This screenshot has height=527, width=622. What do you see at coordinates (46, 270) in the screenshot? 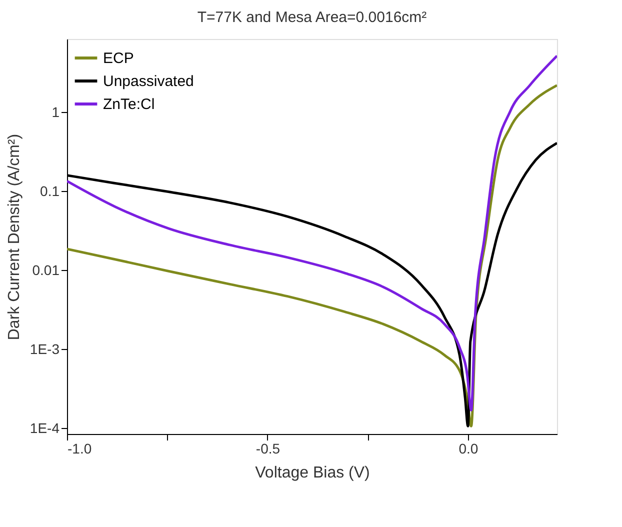
I see `y-tick-label: 0.01` at bounding box center [46, 270].